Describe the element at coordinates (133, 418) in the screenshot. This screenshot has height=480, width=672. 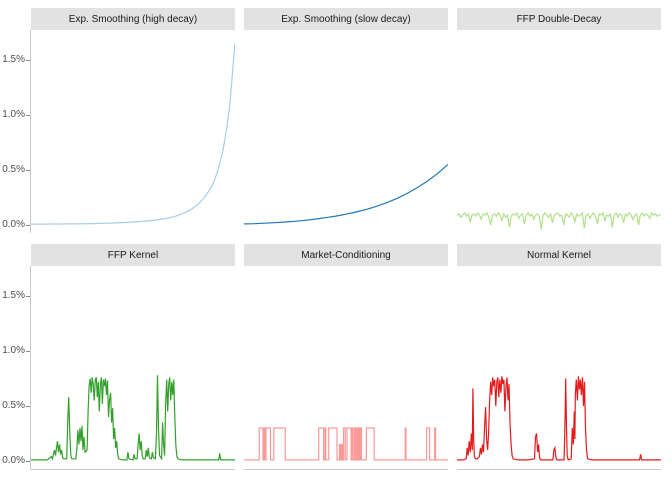
I see `series-line-ffp-kernel` at that location.